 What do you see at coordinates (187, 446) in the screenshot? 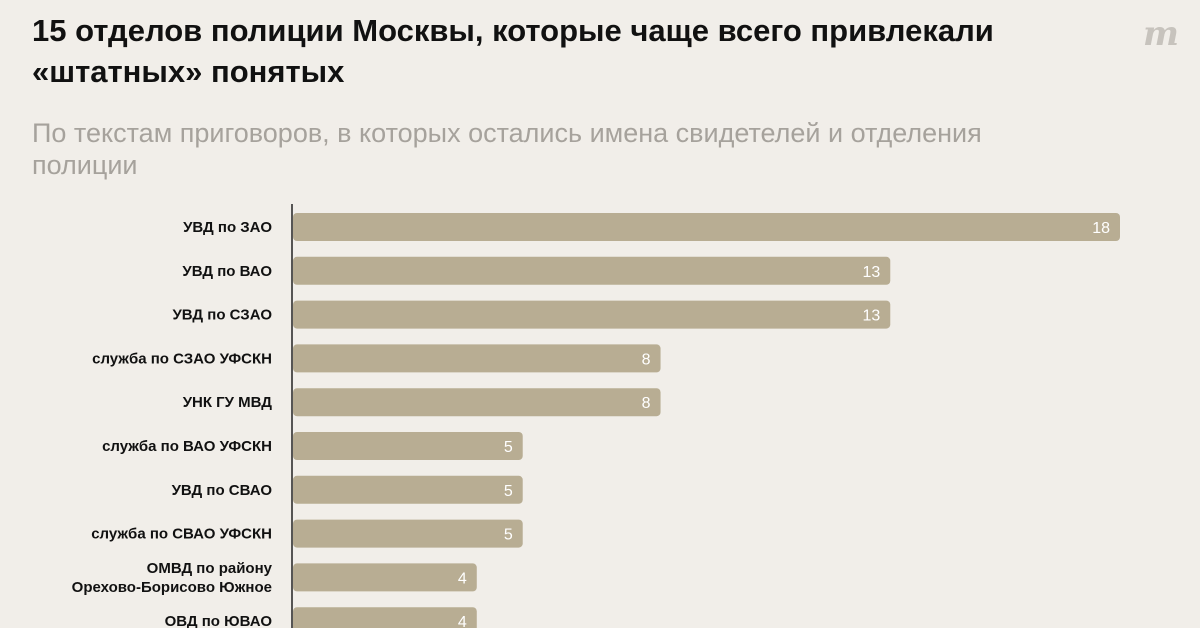
I see `category-label: служба по ВАО УФСКН` at bounding box center [187, 446].